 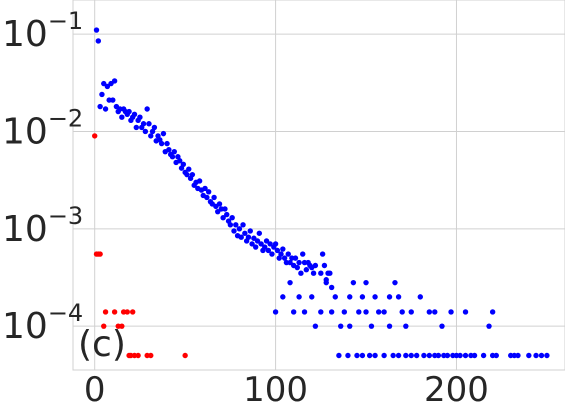 I want to click on x-tick-label: 0, so click(x=95, y=387).